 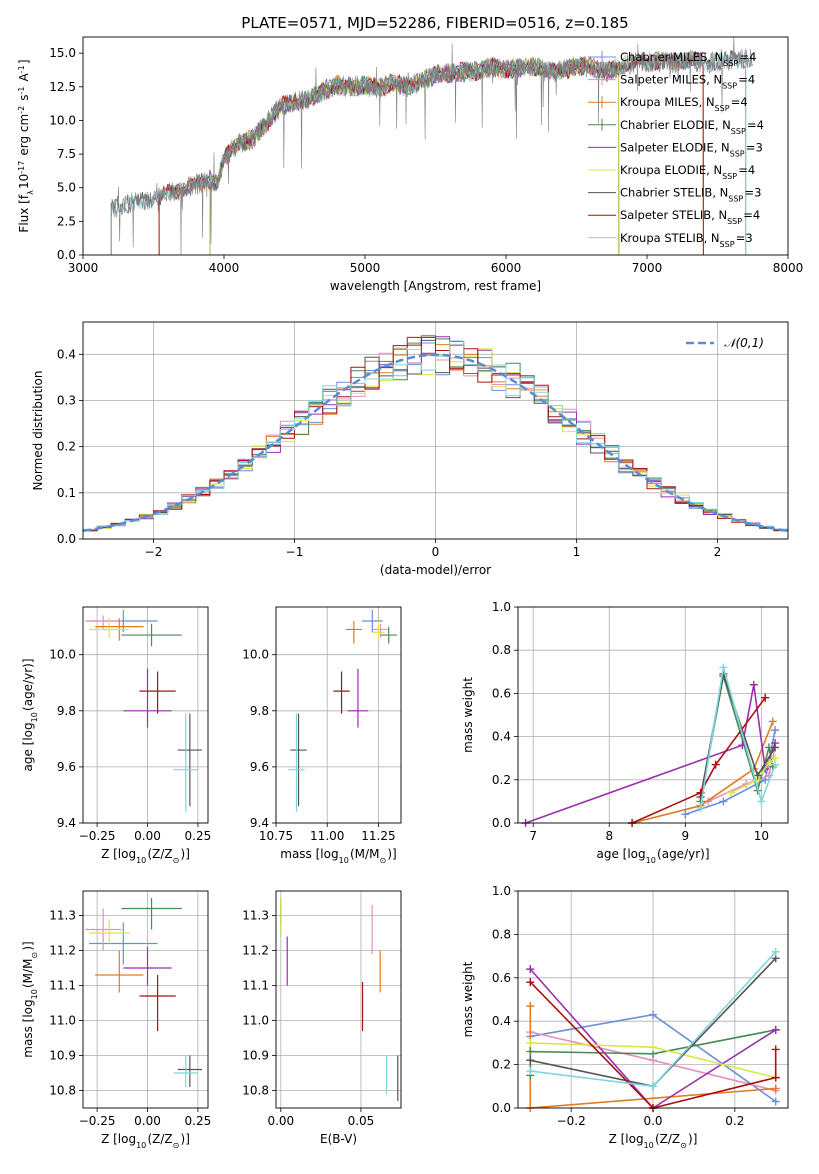 What do you see at coordinates (62, 916) in the screenshot?
I see `y-tick-label: 11.3` at bounding box center [62, 916].